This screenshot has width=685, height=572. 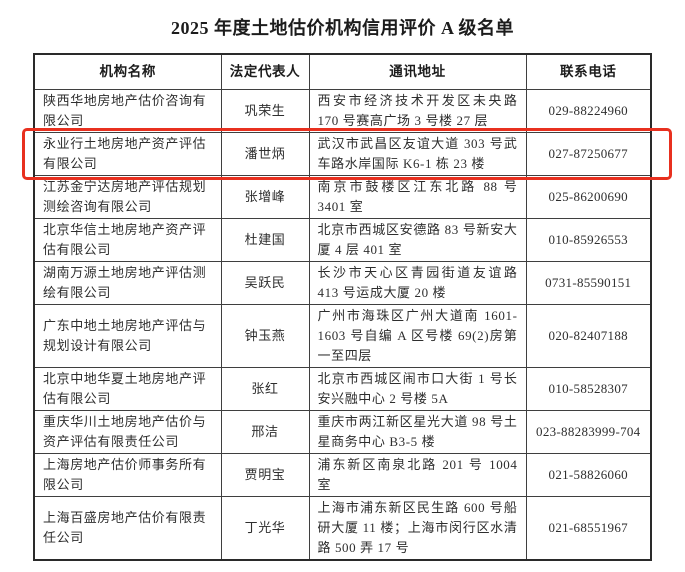 I want to click on address-cell: 南京市鼓楼区江东北路 88 号 3401 室, so click(x=417, y=197).